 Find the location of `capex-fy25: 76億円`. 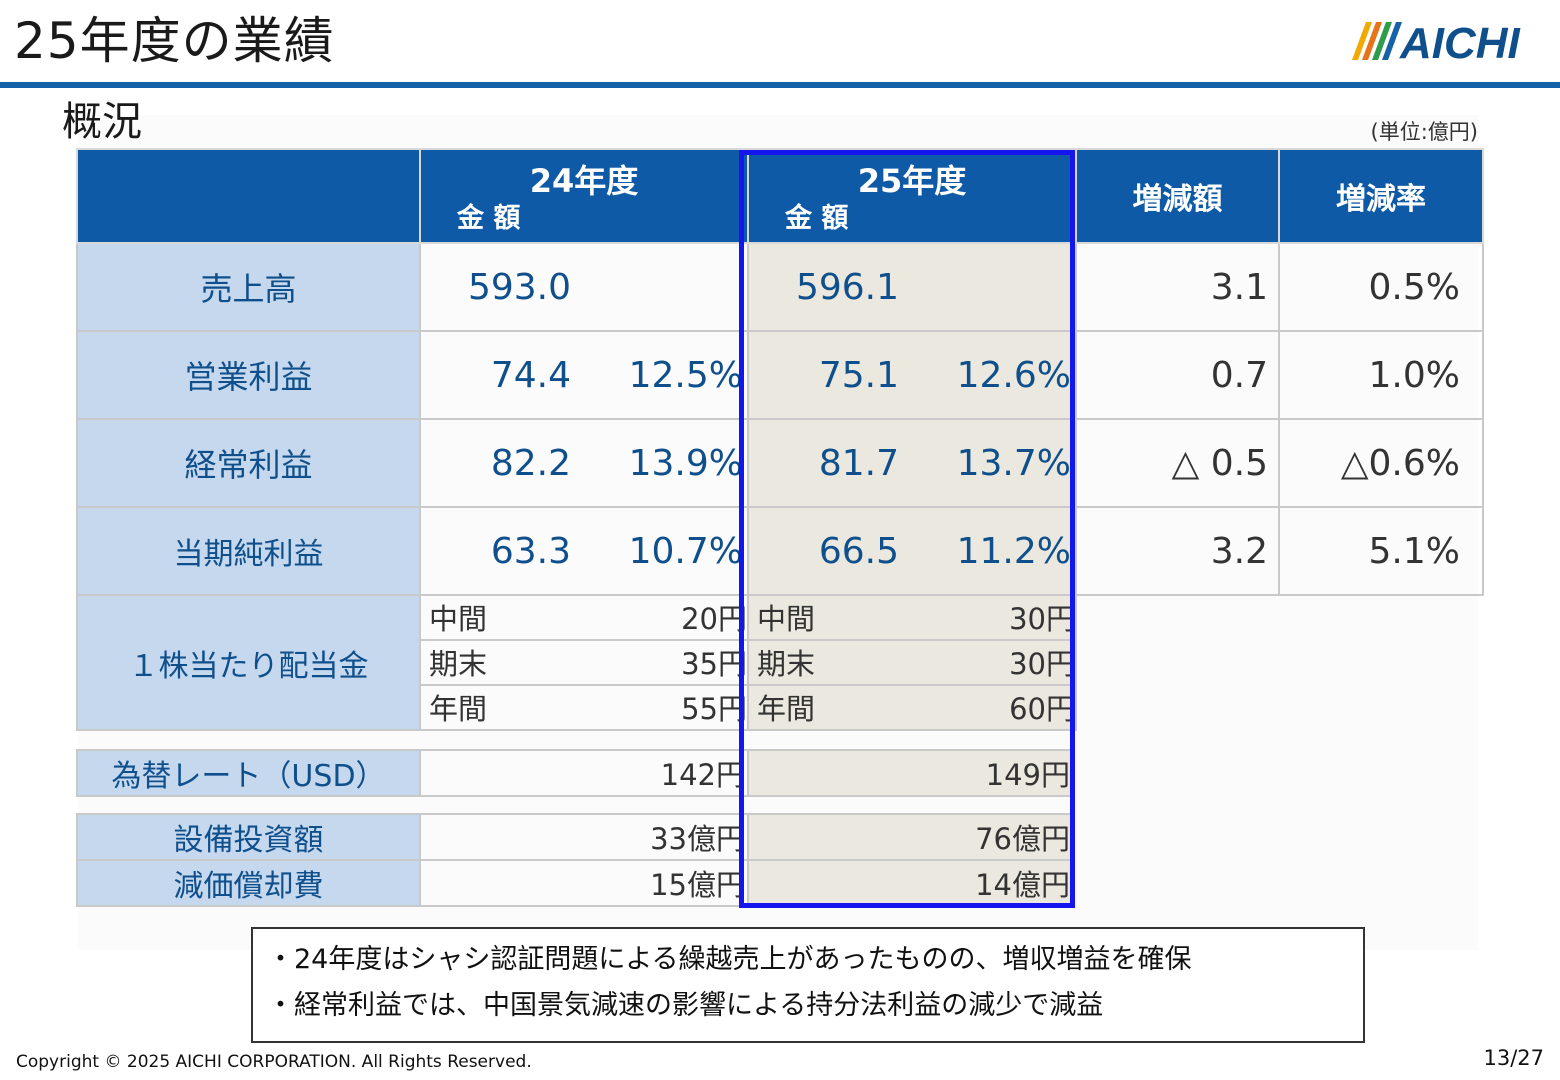

capex-fy25: 76億円 is located at coordinates (910, 837).